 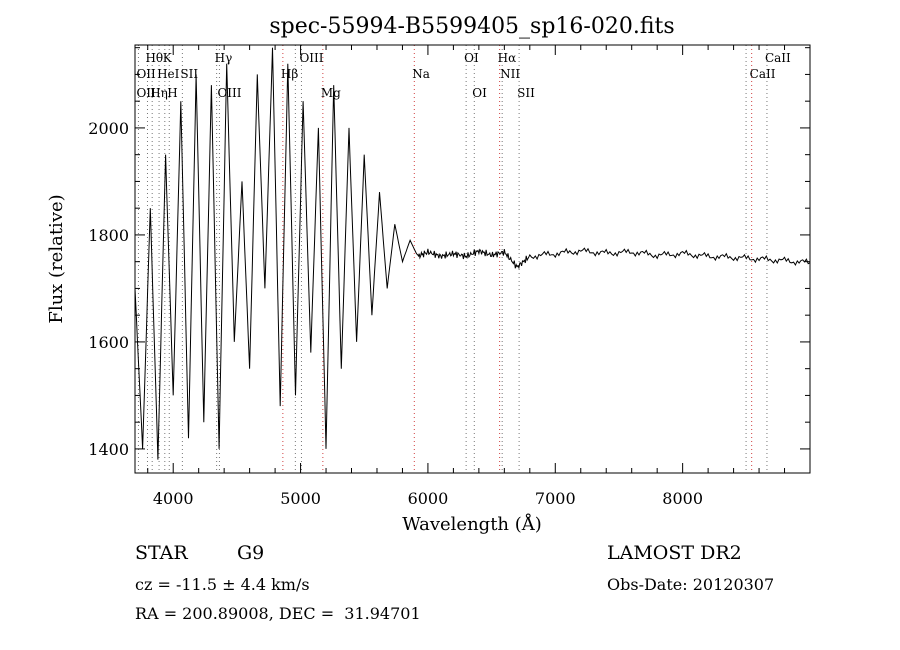 I want to click on x-tick-label: 4000, so click(x=173, y=498).